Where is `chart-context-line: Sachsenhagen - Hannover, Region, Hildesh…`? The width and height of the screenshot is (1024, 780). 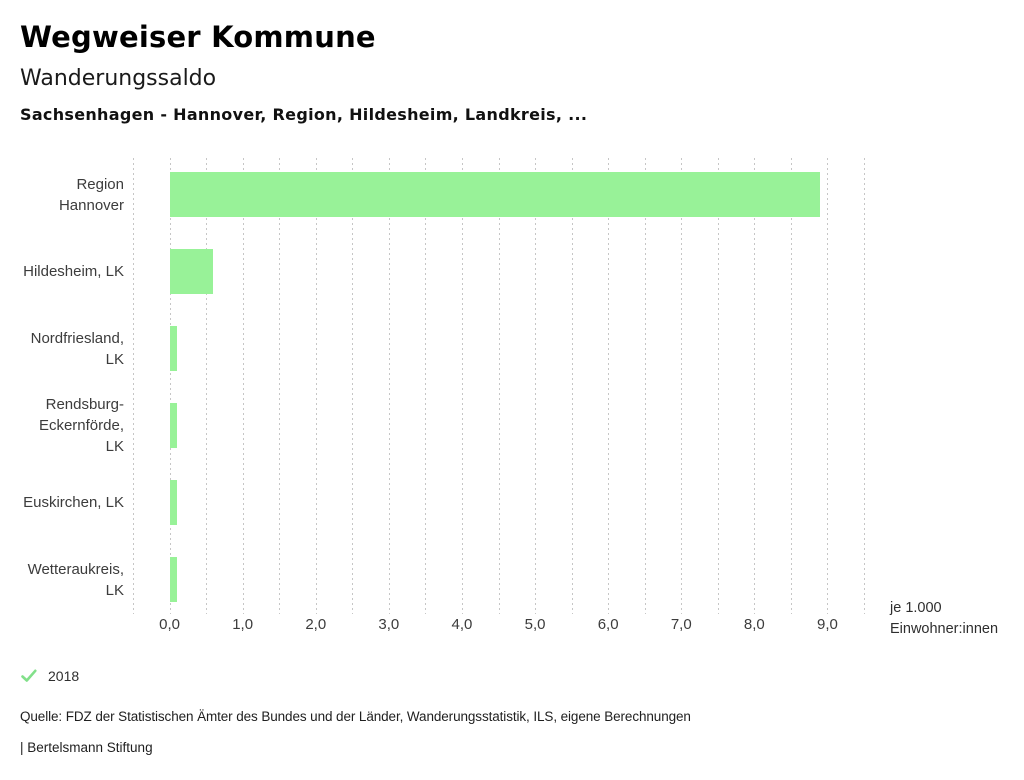
chart-context-line: Sachsenhagen - Hannover, Region, Hildesh… is located at coordinates (304, 114).